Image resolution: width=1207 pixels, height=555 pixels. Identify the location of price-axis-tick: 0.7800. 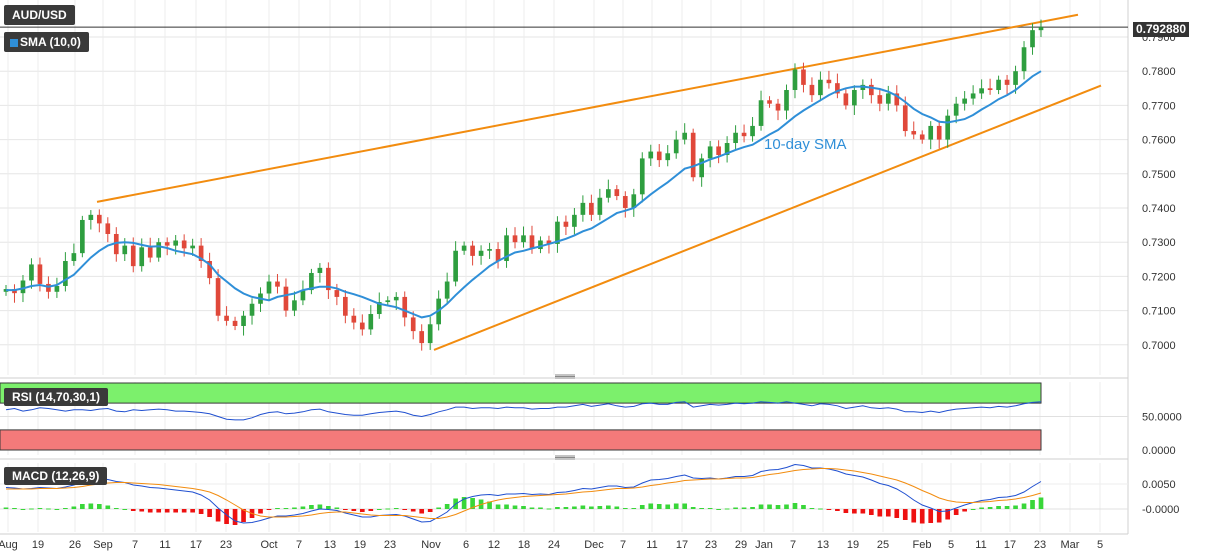
(1159, 72).